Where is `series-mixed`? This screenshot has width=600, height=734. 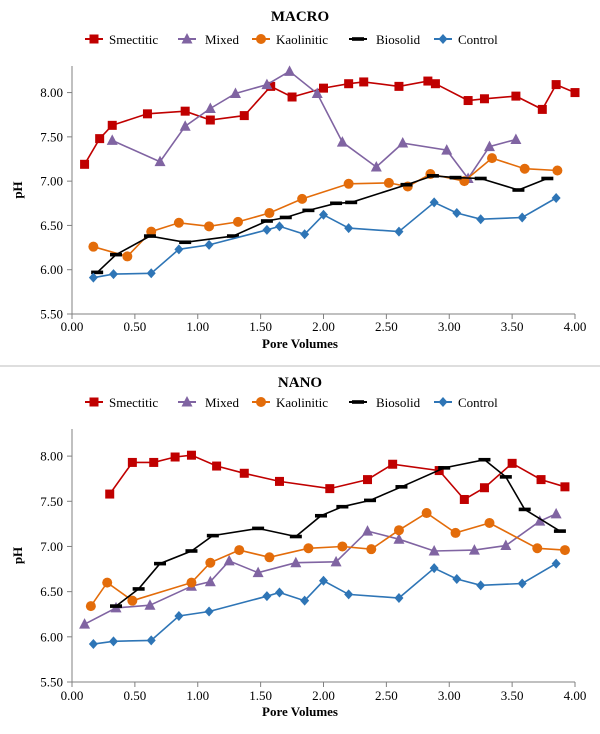 series-mixed is located at coordinates (314, 124).